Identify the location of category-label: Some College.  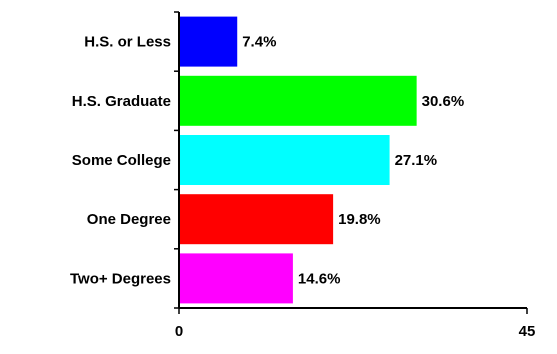
(121, 160).